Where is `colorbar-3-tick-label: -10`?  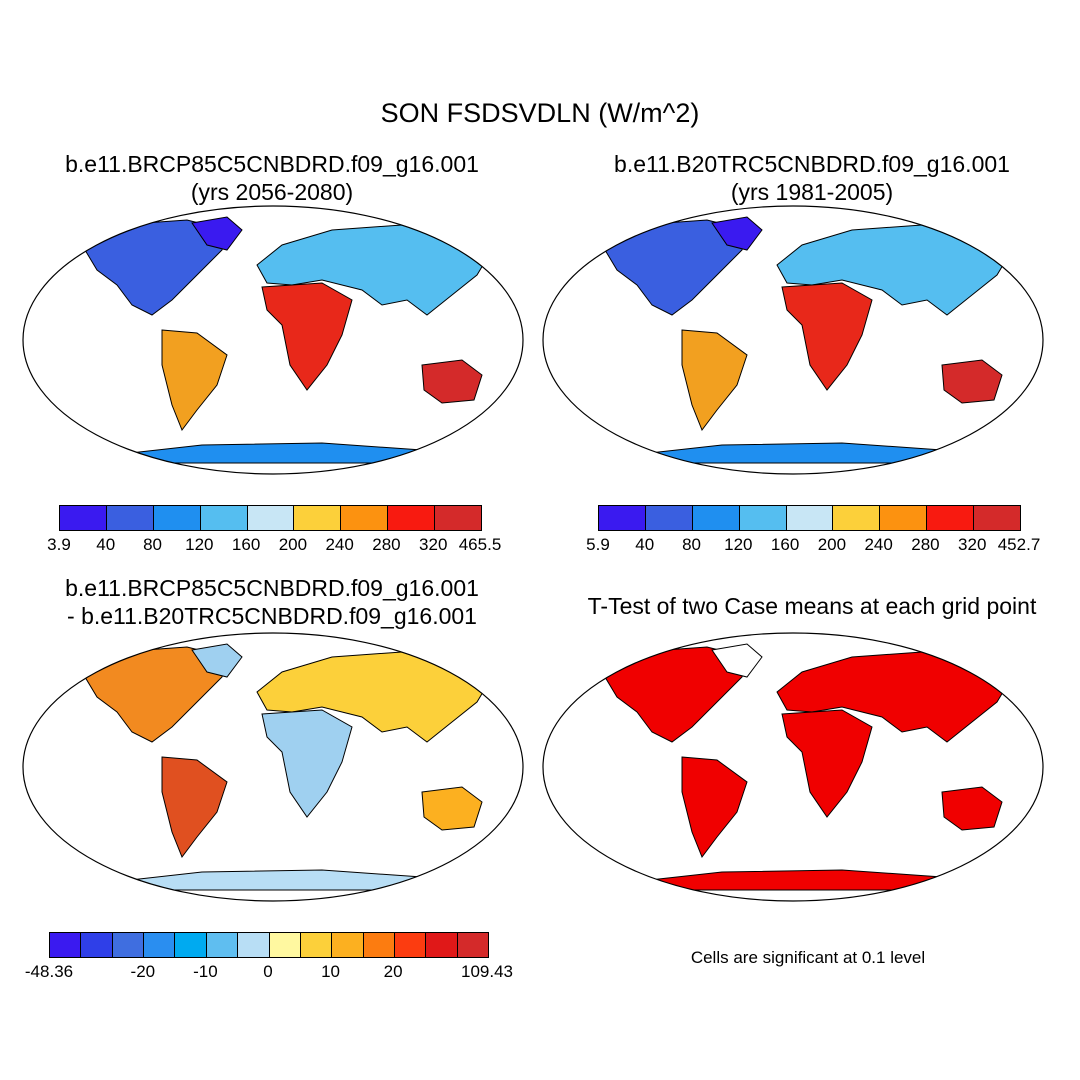
colorbar-3-tick-label: -10 is located at coordinates (205, 971).